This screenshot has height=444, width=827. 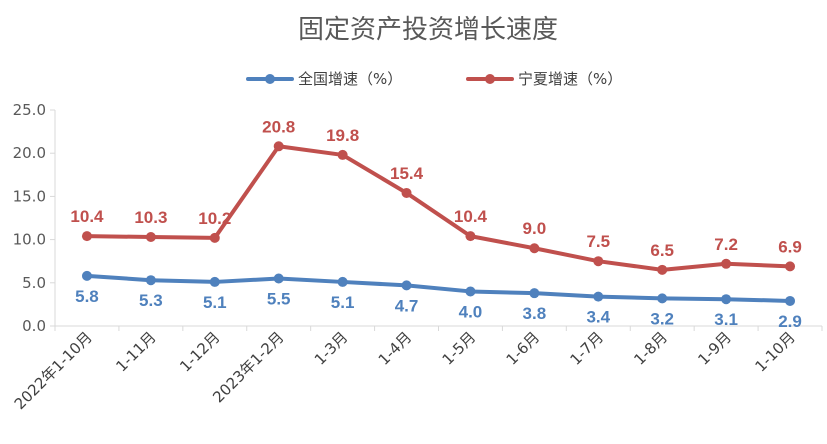 I want to click on data-label-0-6: 4.0, so click(x=471, y=311).